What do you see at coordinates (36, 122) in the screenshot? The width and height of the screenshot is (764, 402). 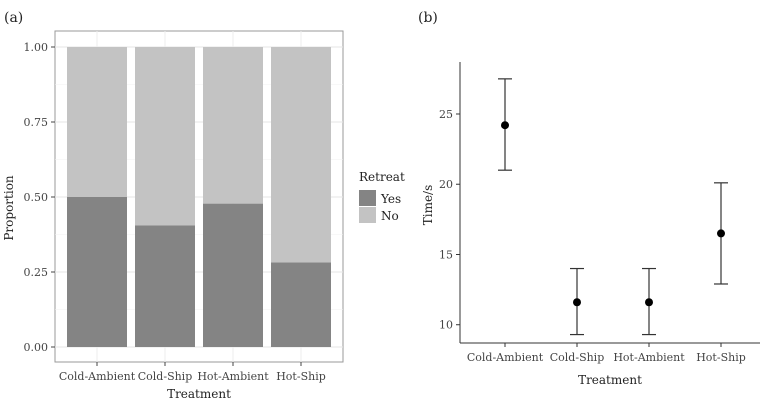 I see `y-tick-label: 0.75` at bounding box center [36, 122].